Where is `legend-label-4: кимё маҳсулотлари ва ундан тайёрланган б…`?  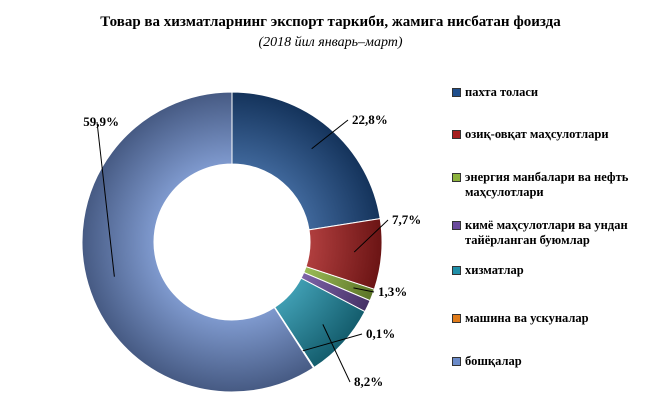 legend-label-4: кимё маҳсулотлари ва ундан тайёрланган б… is located at coordinates (546, 232).